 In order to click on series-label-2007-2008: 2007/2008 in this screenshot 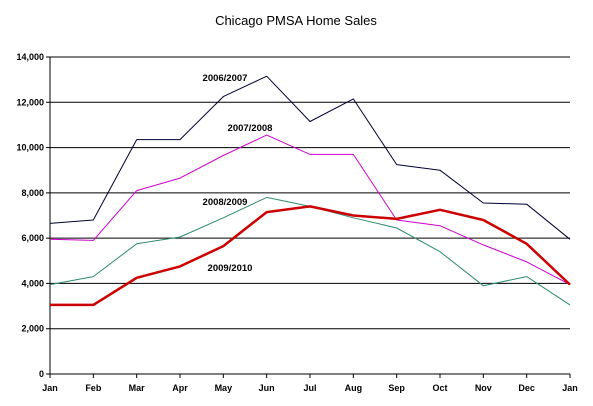, I will do `click(250, 128)`.